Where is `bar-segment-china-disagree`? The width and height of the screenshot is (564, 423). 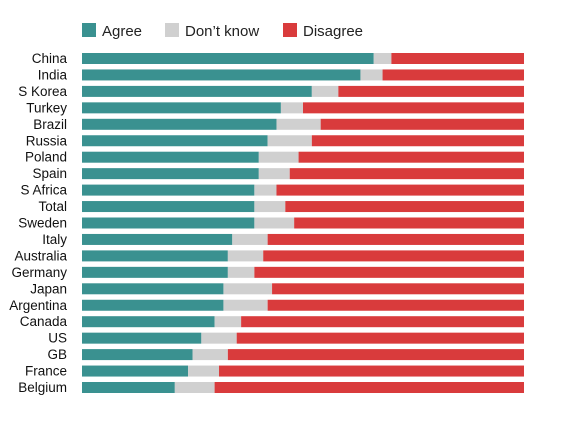 bar-segment-china-disagree is located at coordinates (457, 58).